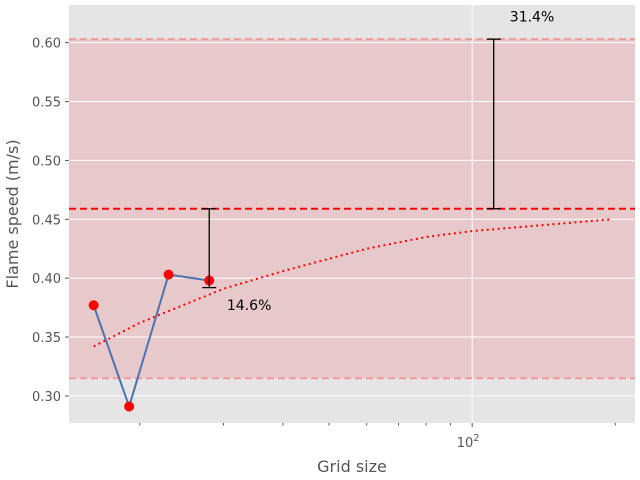 The image size is (640, 480). Describe the element at coordinates (46, 161) in the screenshot. I see `y-tick-label: 0.50` at that location.